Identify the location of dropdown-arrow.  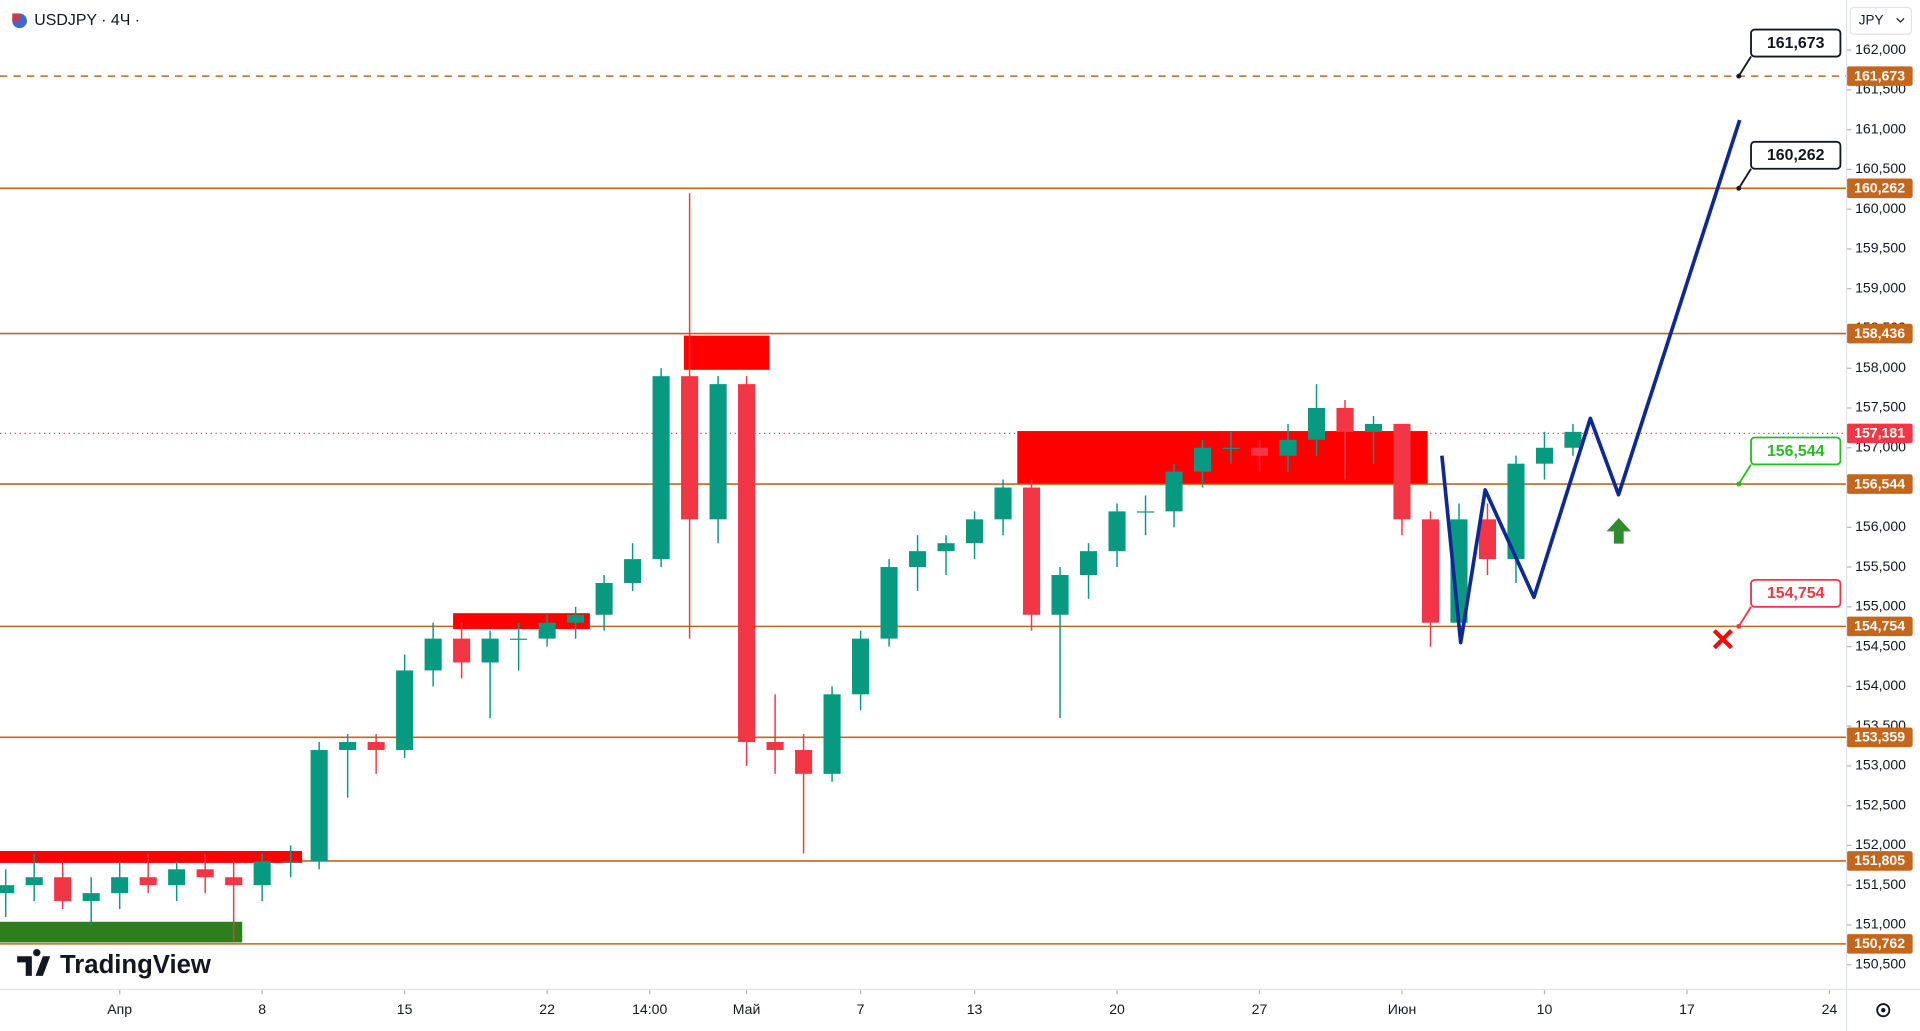
(1900, 20).